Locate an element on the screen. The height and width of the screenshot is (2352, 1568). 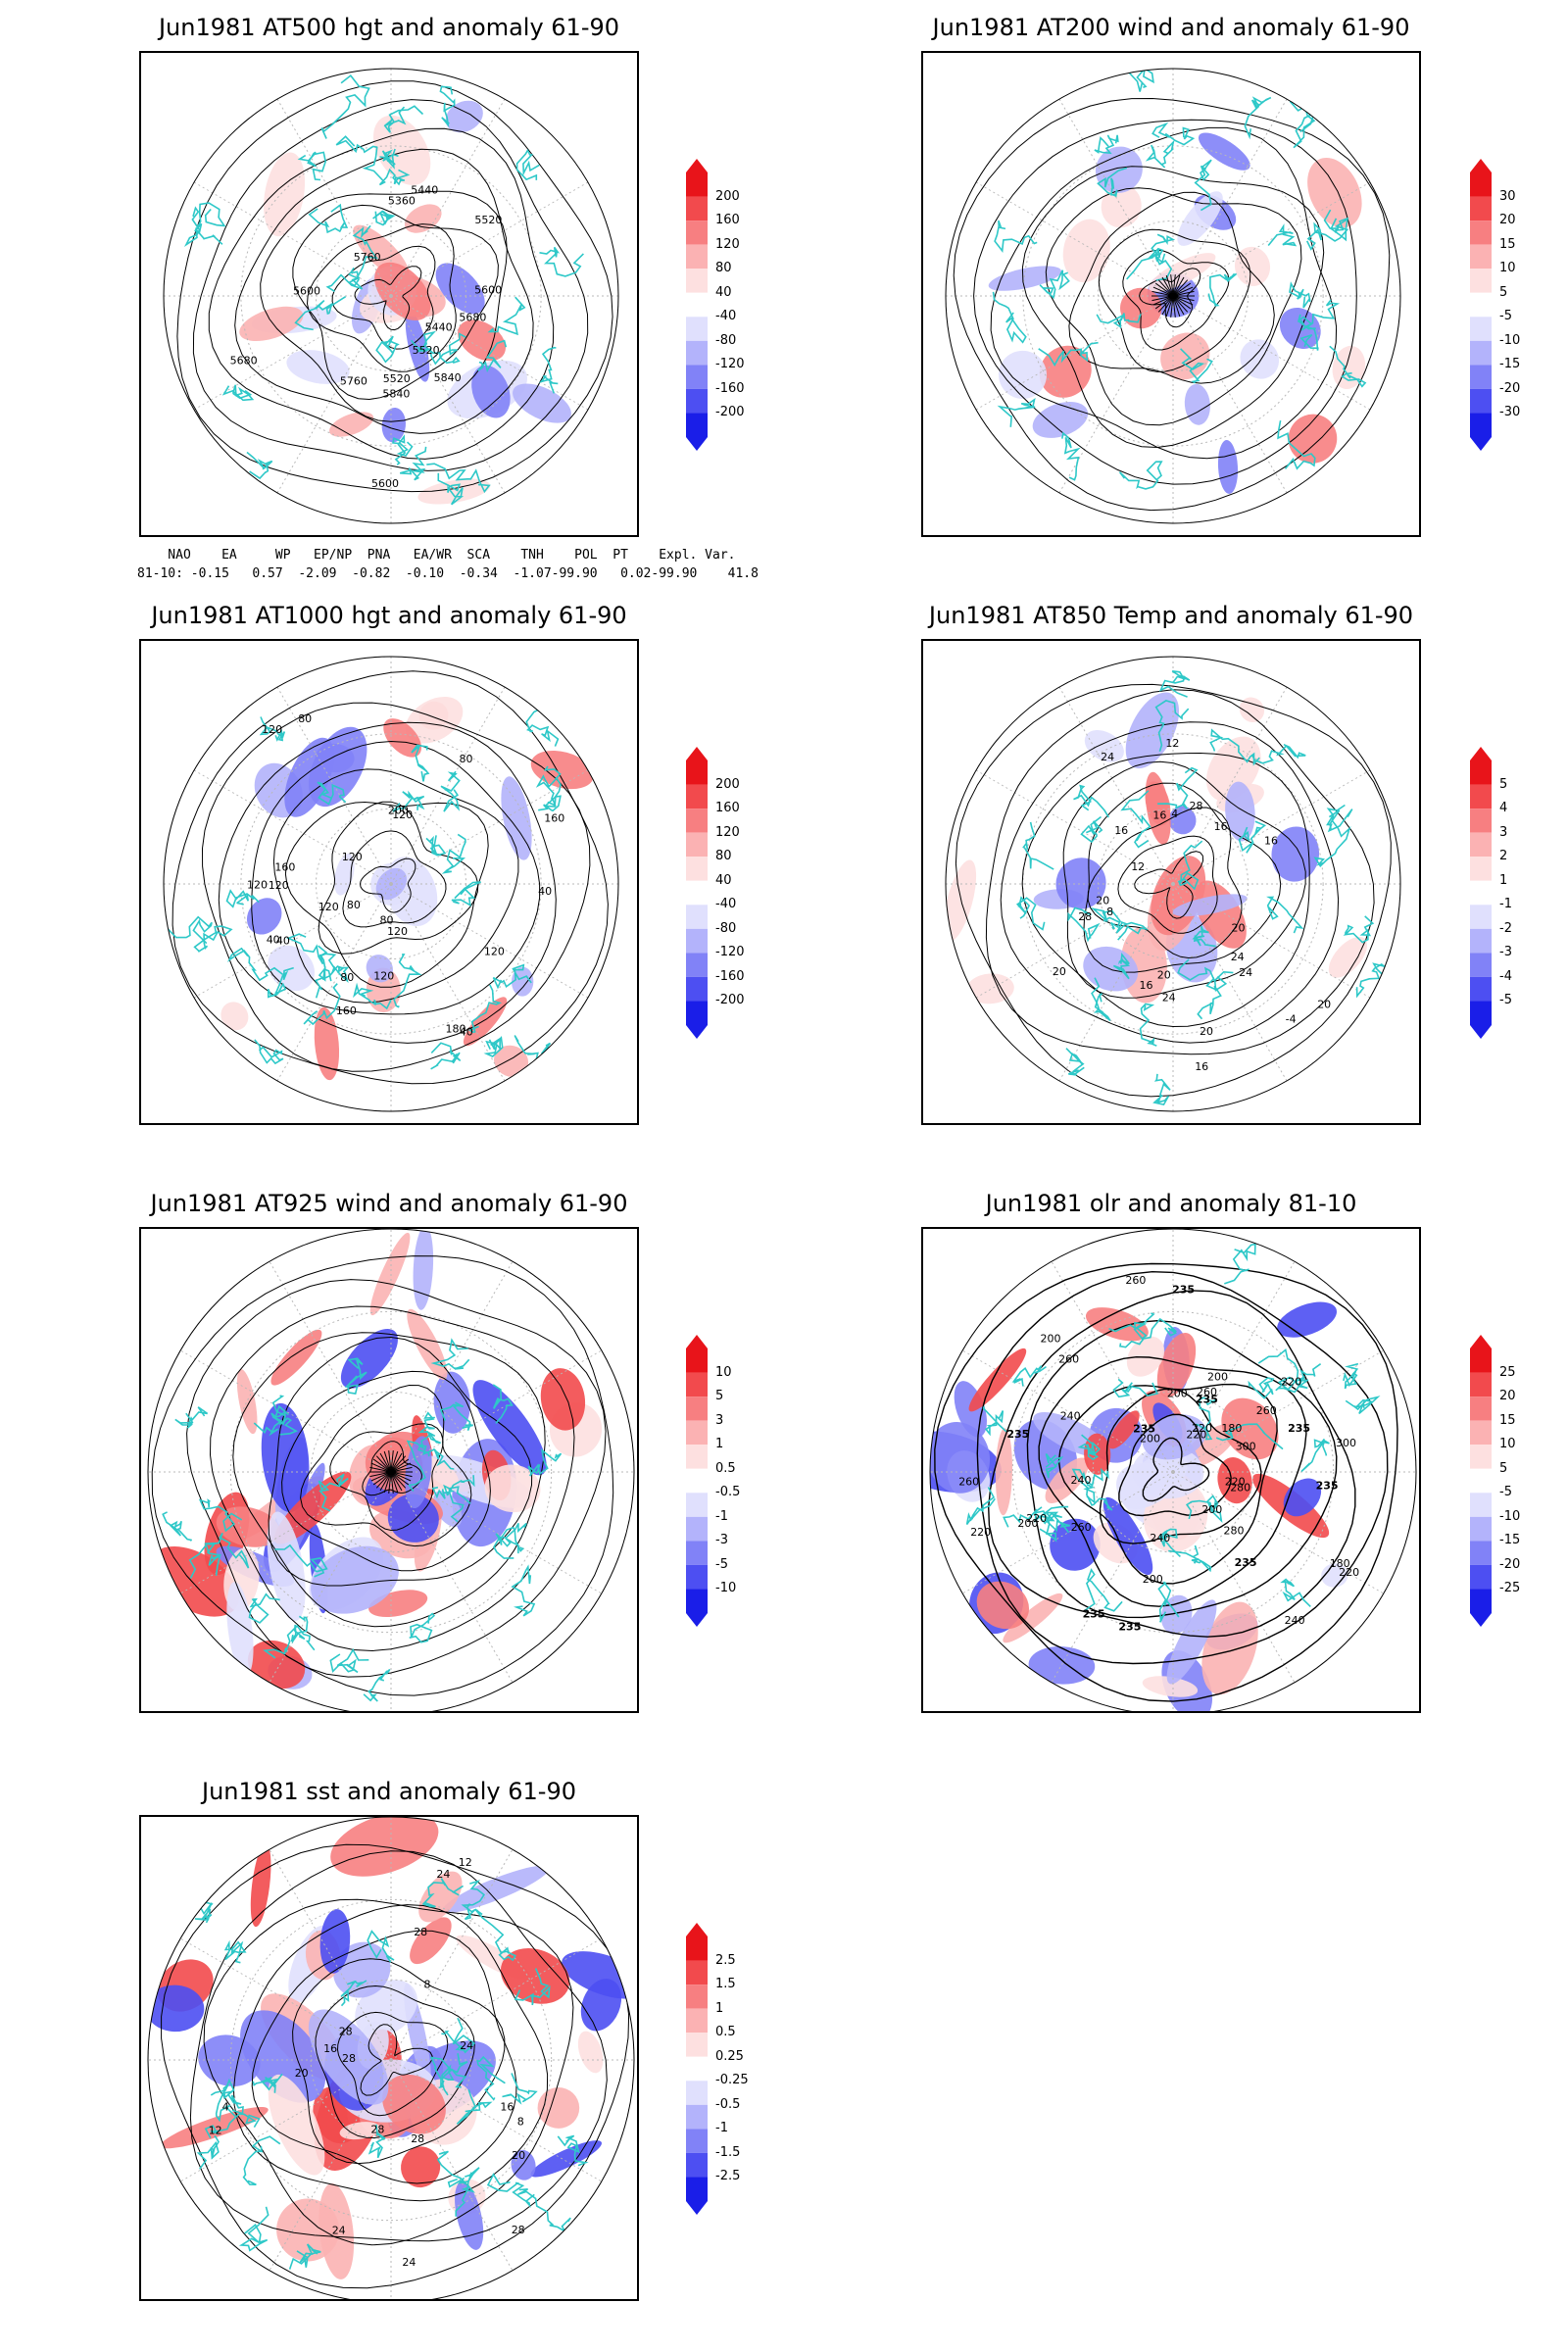
contour-label: 5520 is located at coordinates (488, 220).